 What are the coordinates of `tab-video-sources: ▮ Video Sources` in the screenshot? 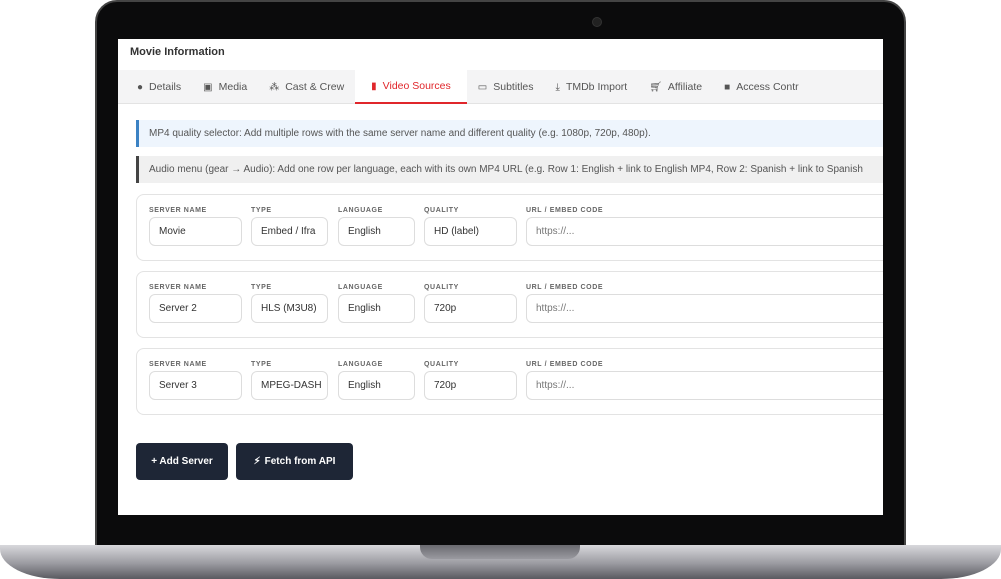 It's located at (411, 87).